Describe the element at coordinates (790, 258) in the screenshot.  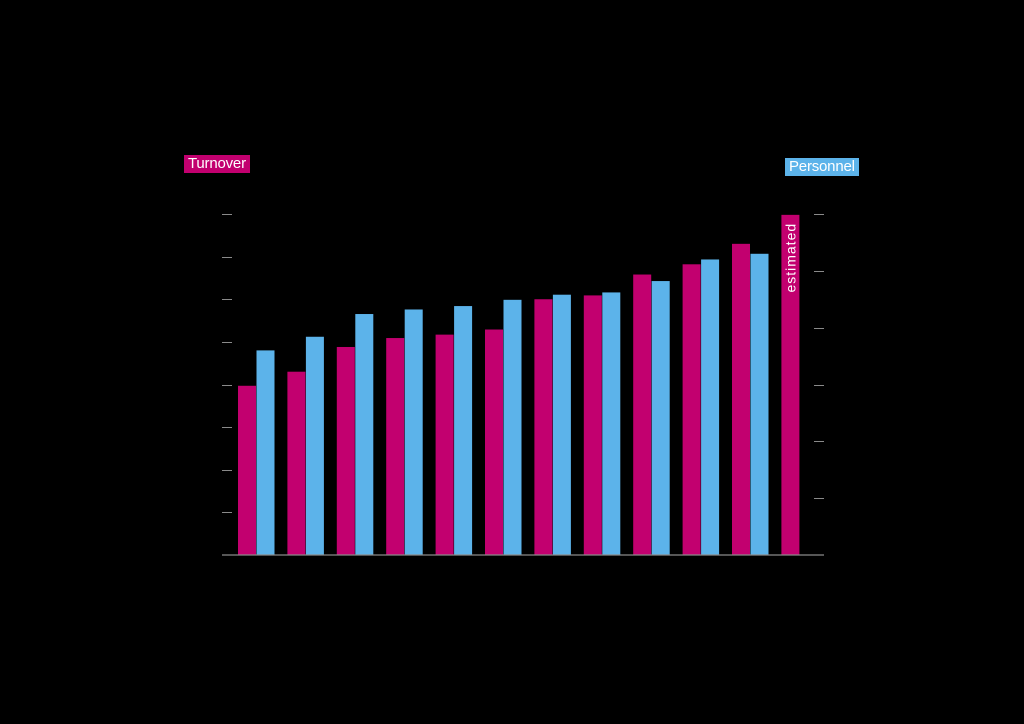
I see `estimated-label: estimated` at that location.